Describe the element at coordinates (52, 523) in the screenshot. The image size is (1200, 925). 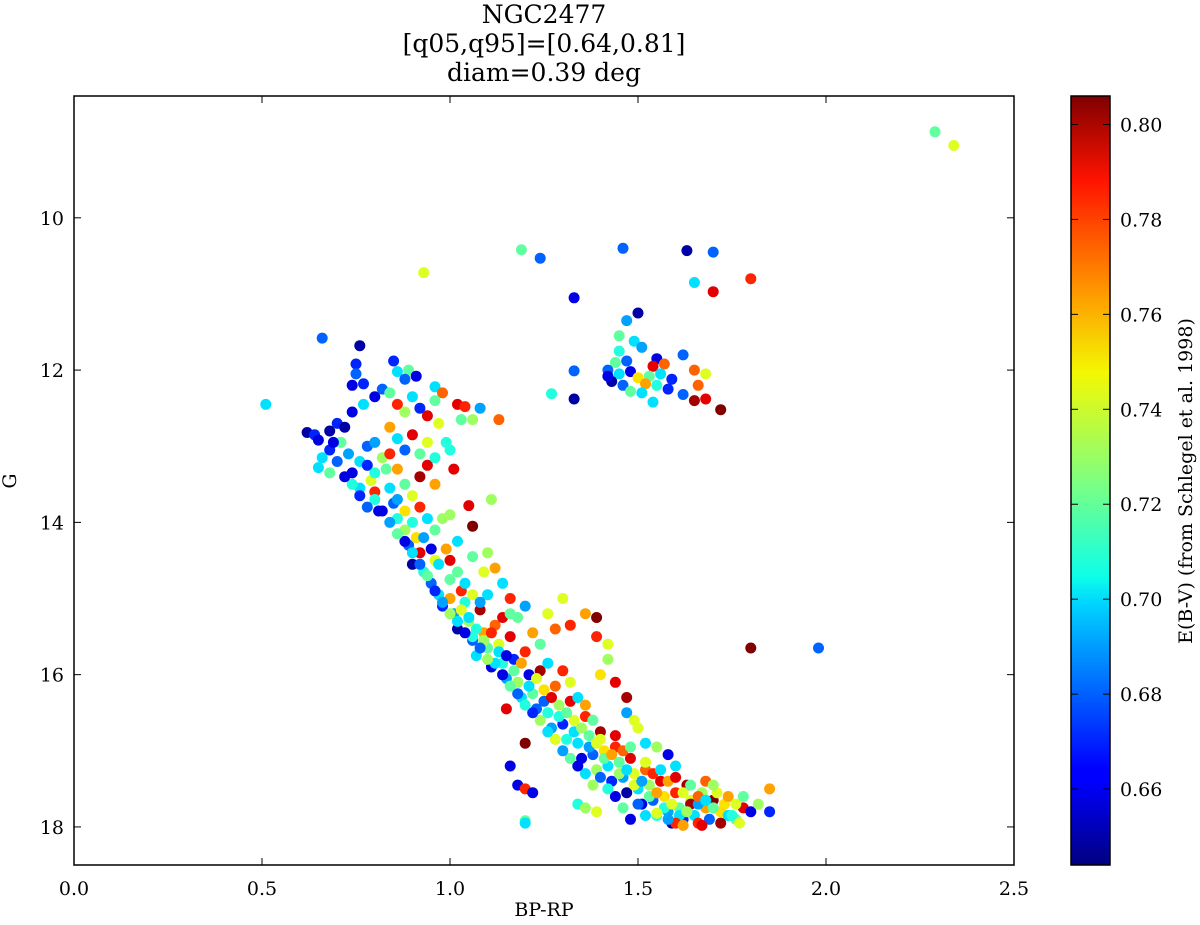
I see `y-tick-label-2: 14` at that location.